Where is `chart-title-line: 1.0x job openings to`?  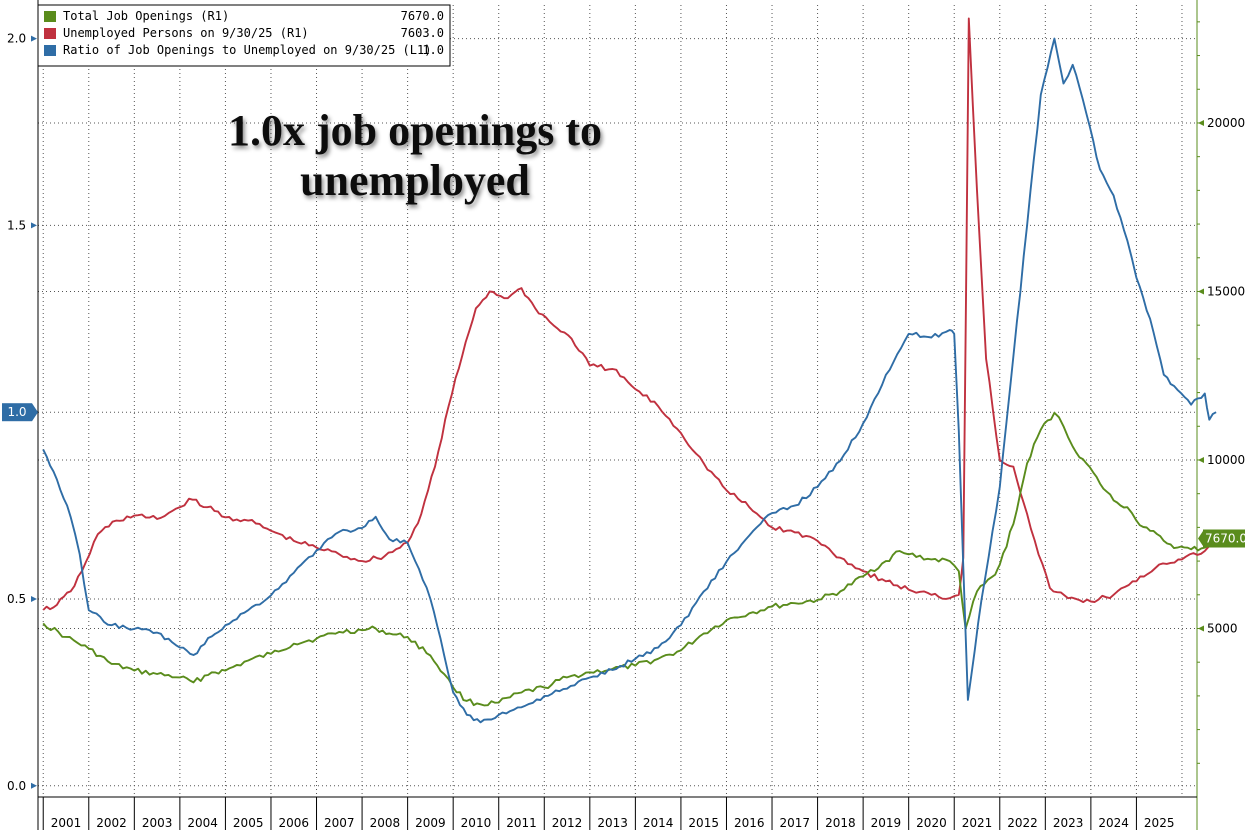
chart-title-line: 1.0x job openings to is located at coordinates (415, 130).